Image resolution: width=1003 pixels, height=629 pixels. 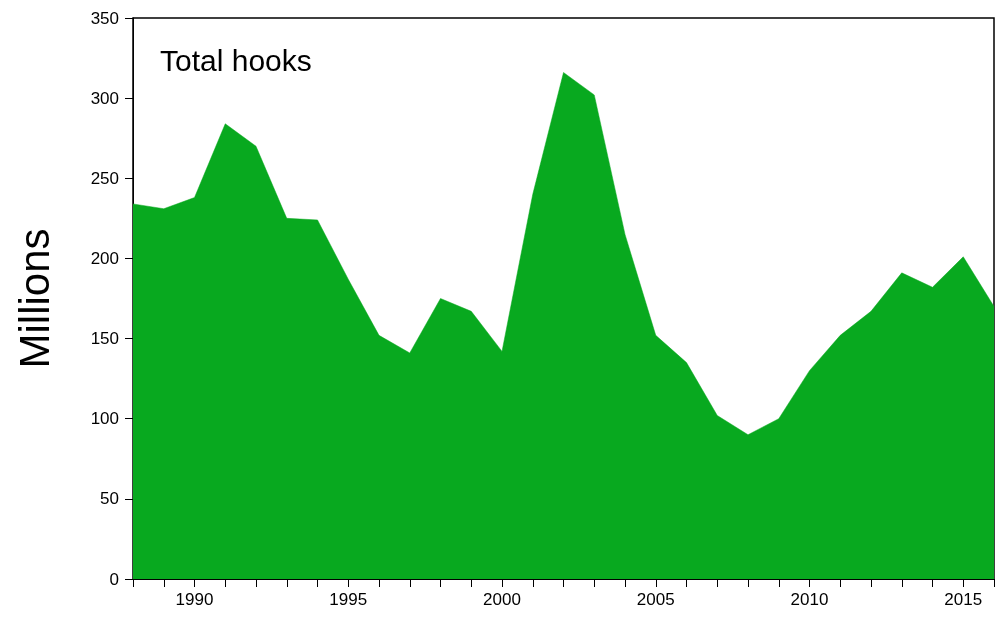 I want to click on y-tick-label: 100, so click(x=104, y=419).